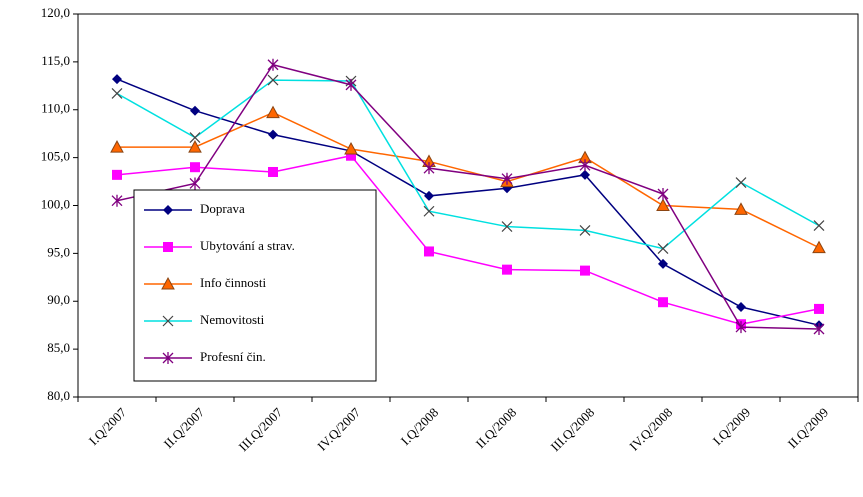 This screenshot has width=863, height=497. Describe the element at coordinates (338, 428) in the screenshot. I see `x-tick-label: IV.Q/2007` at that location.